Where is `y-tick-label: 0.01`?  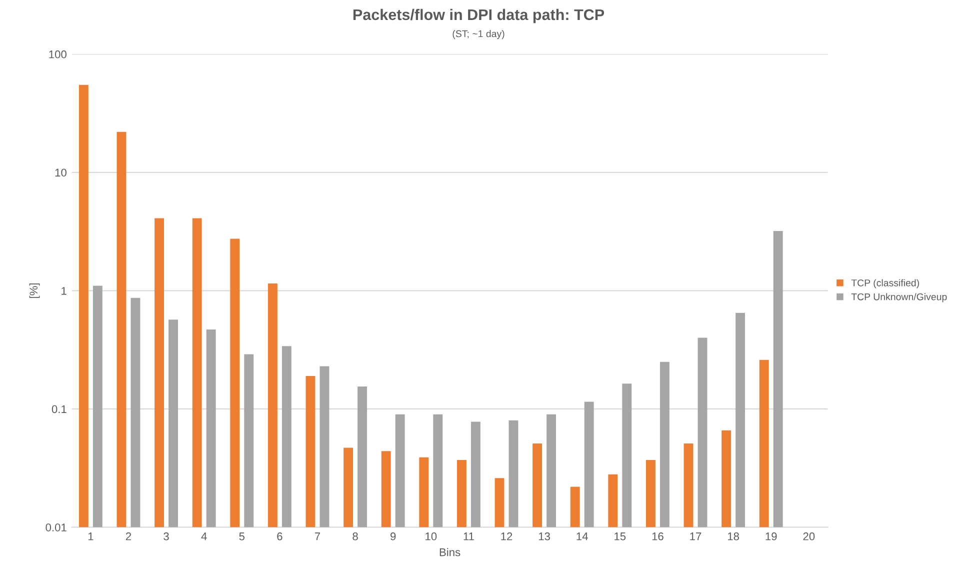
y-tick-label: 0.01 is located at coordinates (56, 528).